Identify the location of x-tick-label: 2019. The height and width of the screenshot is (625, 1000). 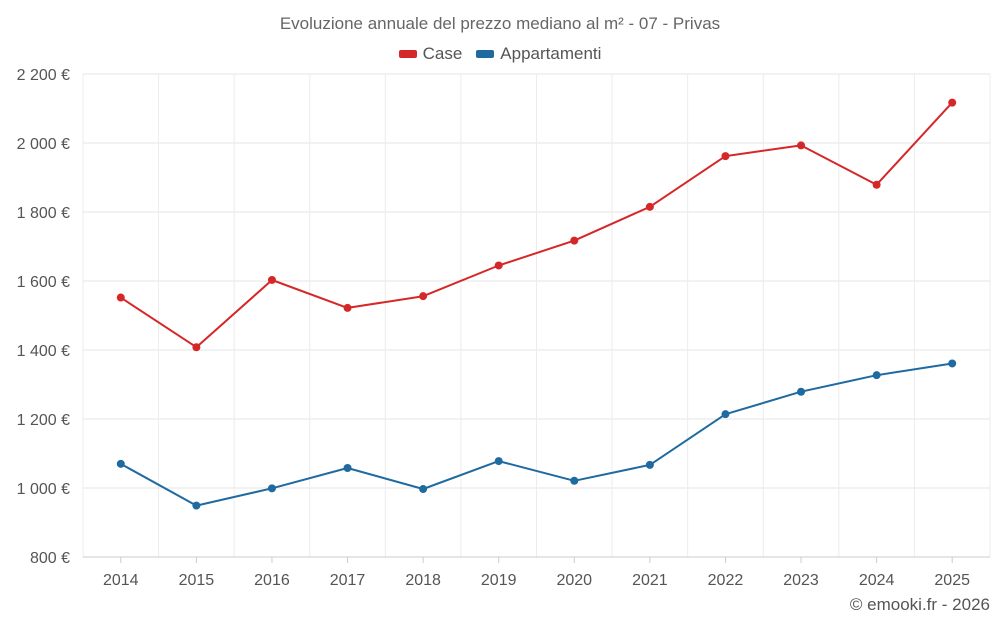
(499, 580).